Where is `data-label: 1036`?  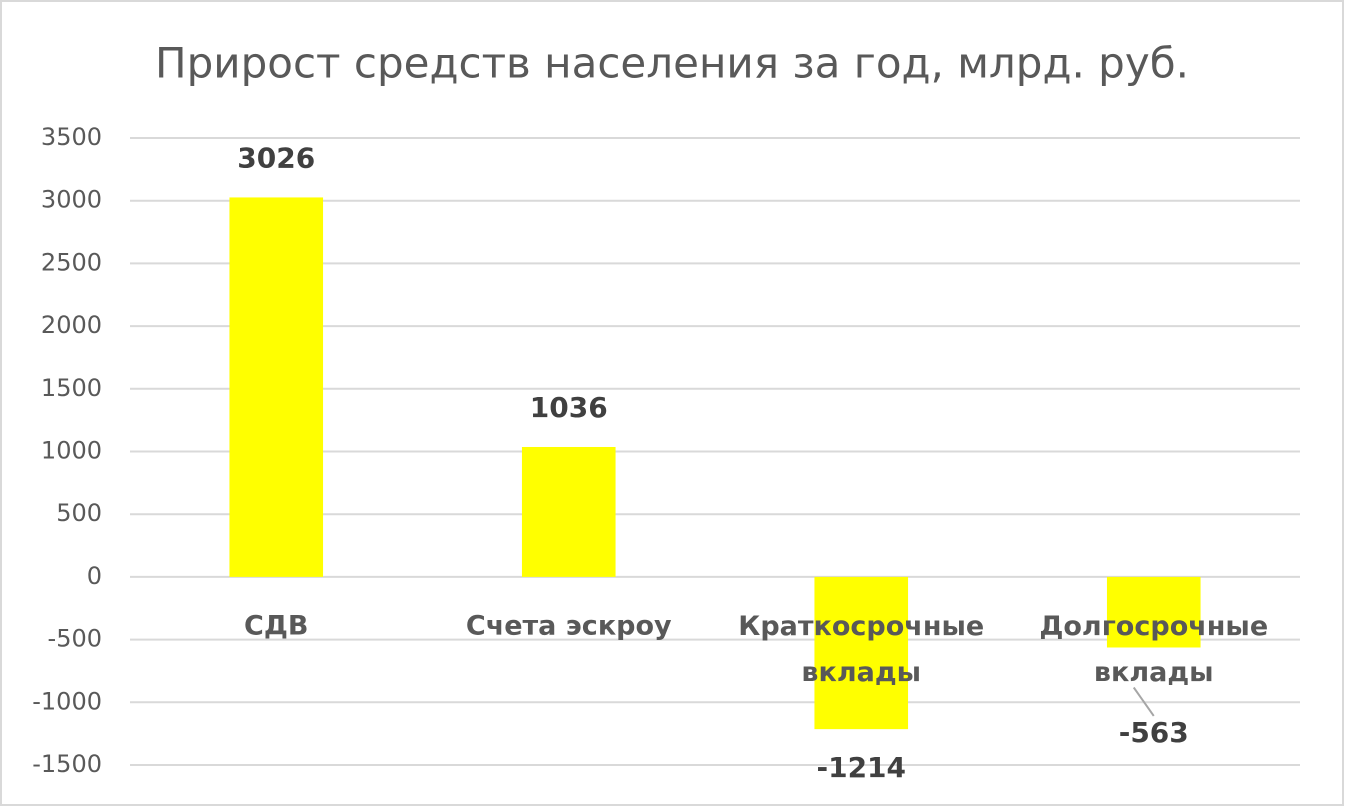 data-label: 1036 is located at coordinates (569, 407).